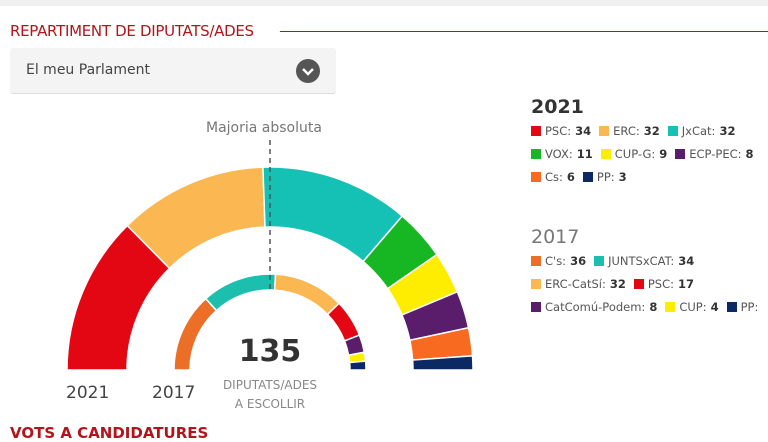  I want to click on legend-row: CatComú-Podem: 8 CUP: 4 PP:, so click(649, 307).